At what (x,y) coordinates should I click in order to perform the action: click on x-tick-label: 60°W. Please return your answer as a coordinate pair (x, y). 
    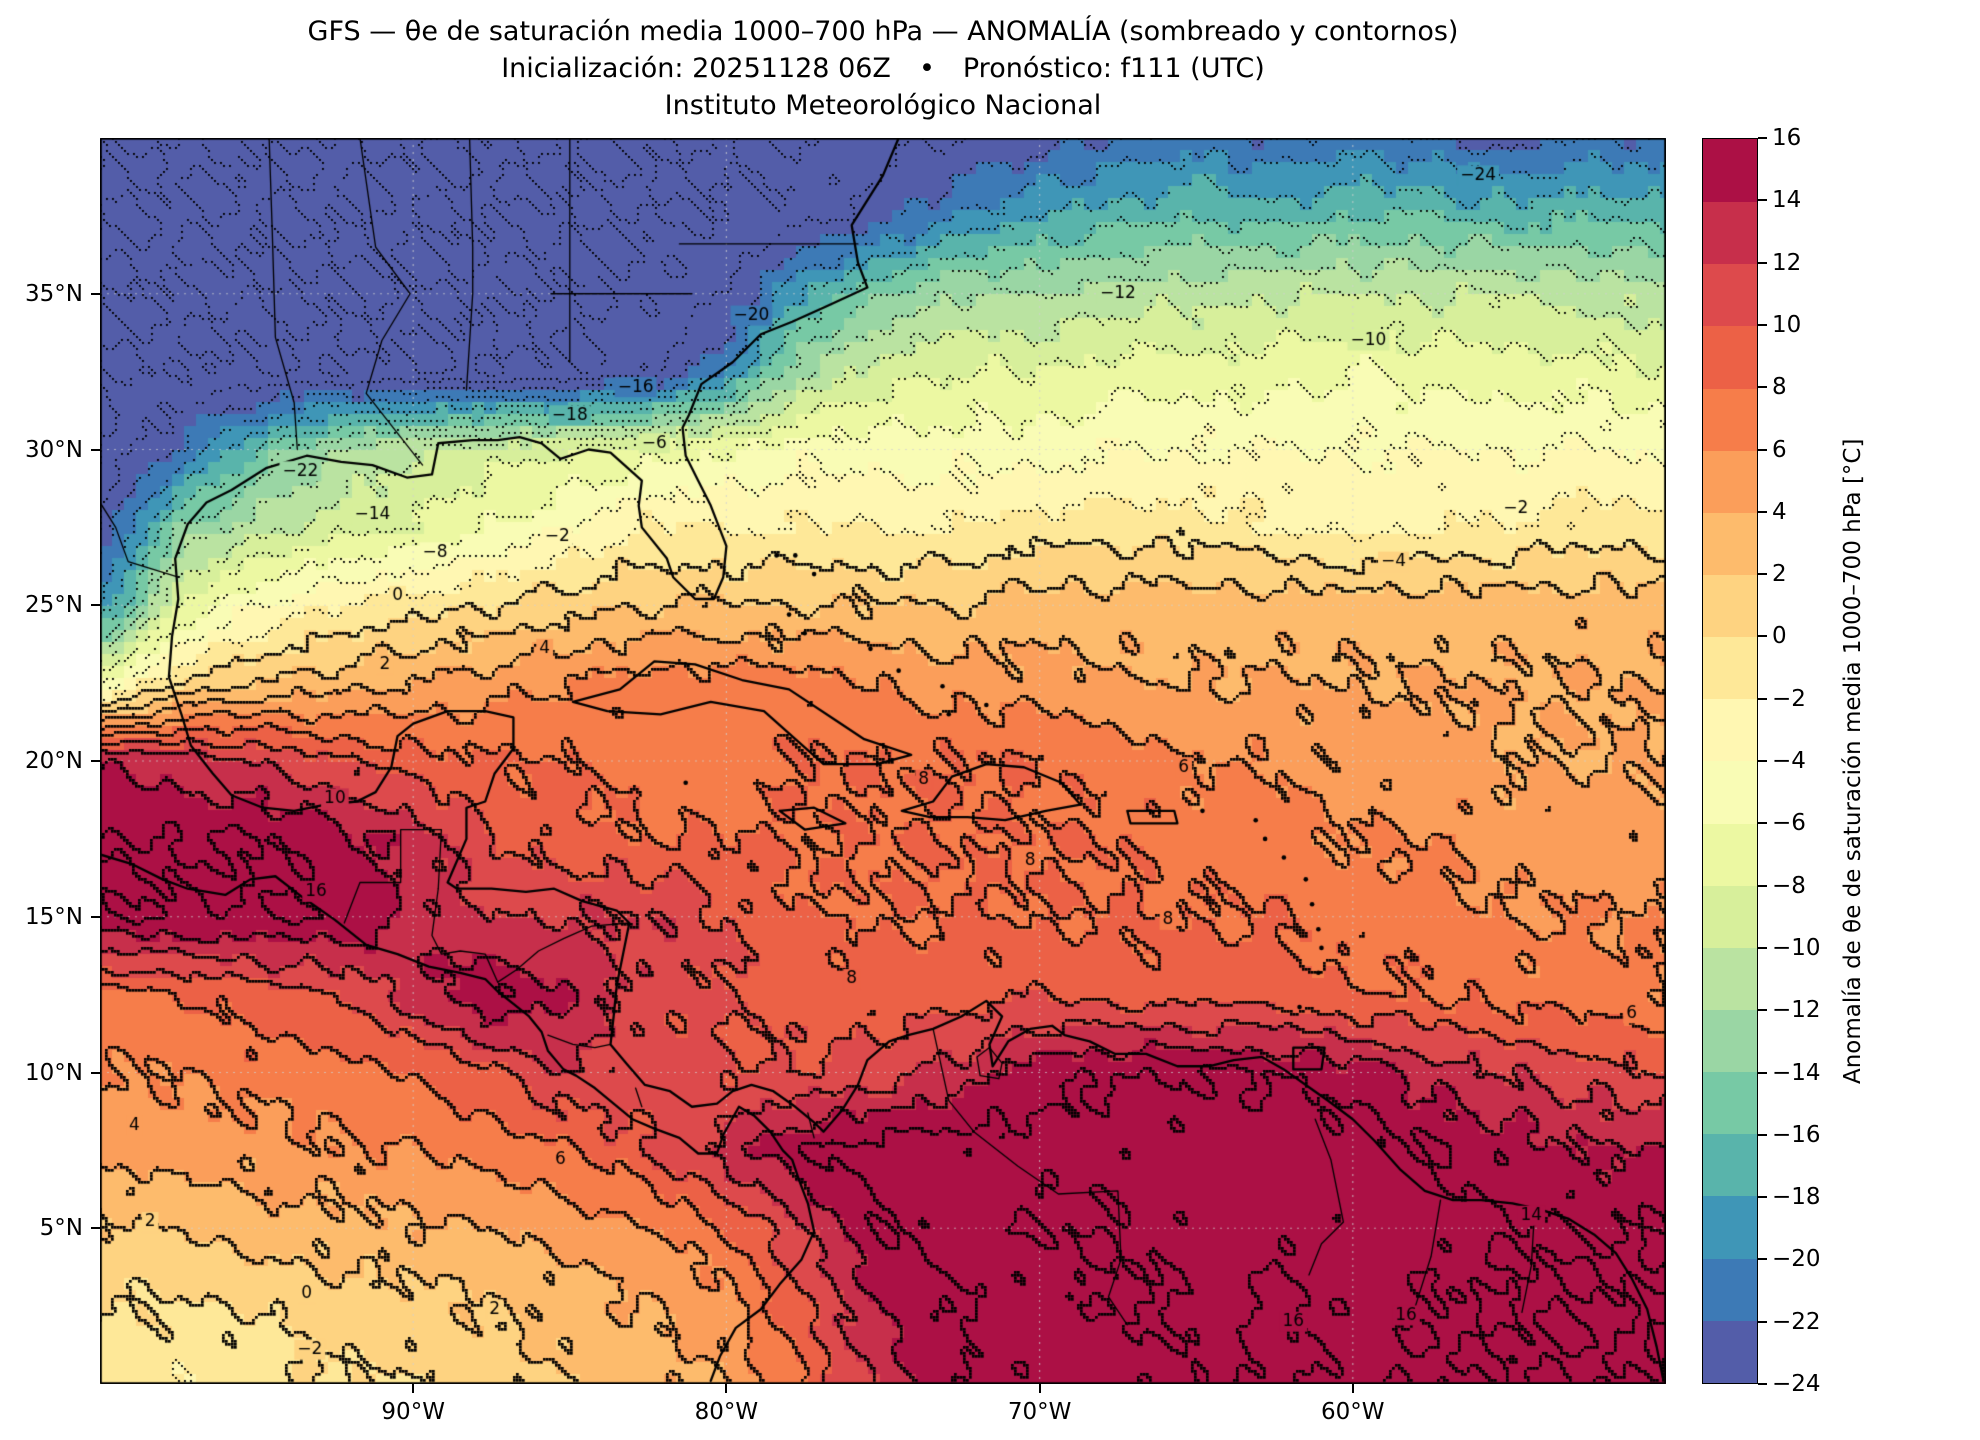
    Looking at the image, I should click on (1353, 1412).